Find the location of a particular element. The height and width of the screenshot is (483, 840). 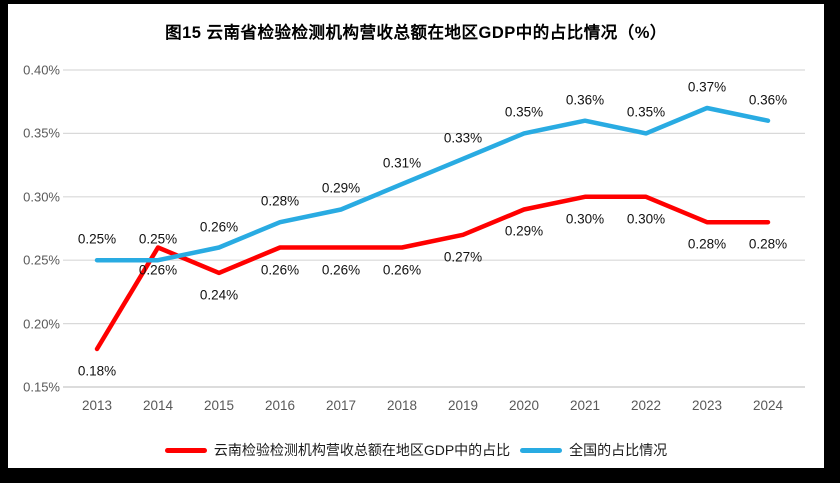

legend-item-national: 全国的占比情况 is located at coordinates (593, 450).